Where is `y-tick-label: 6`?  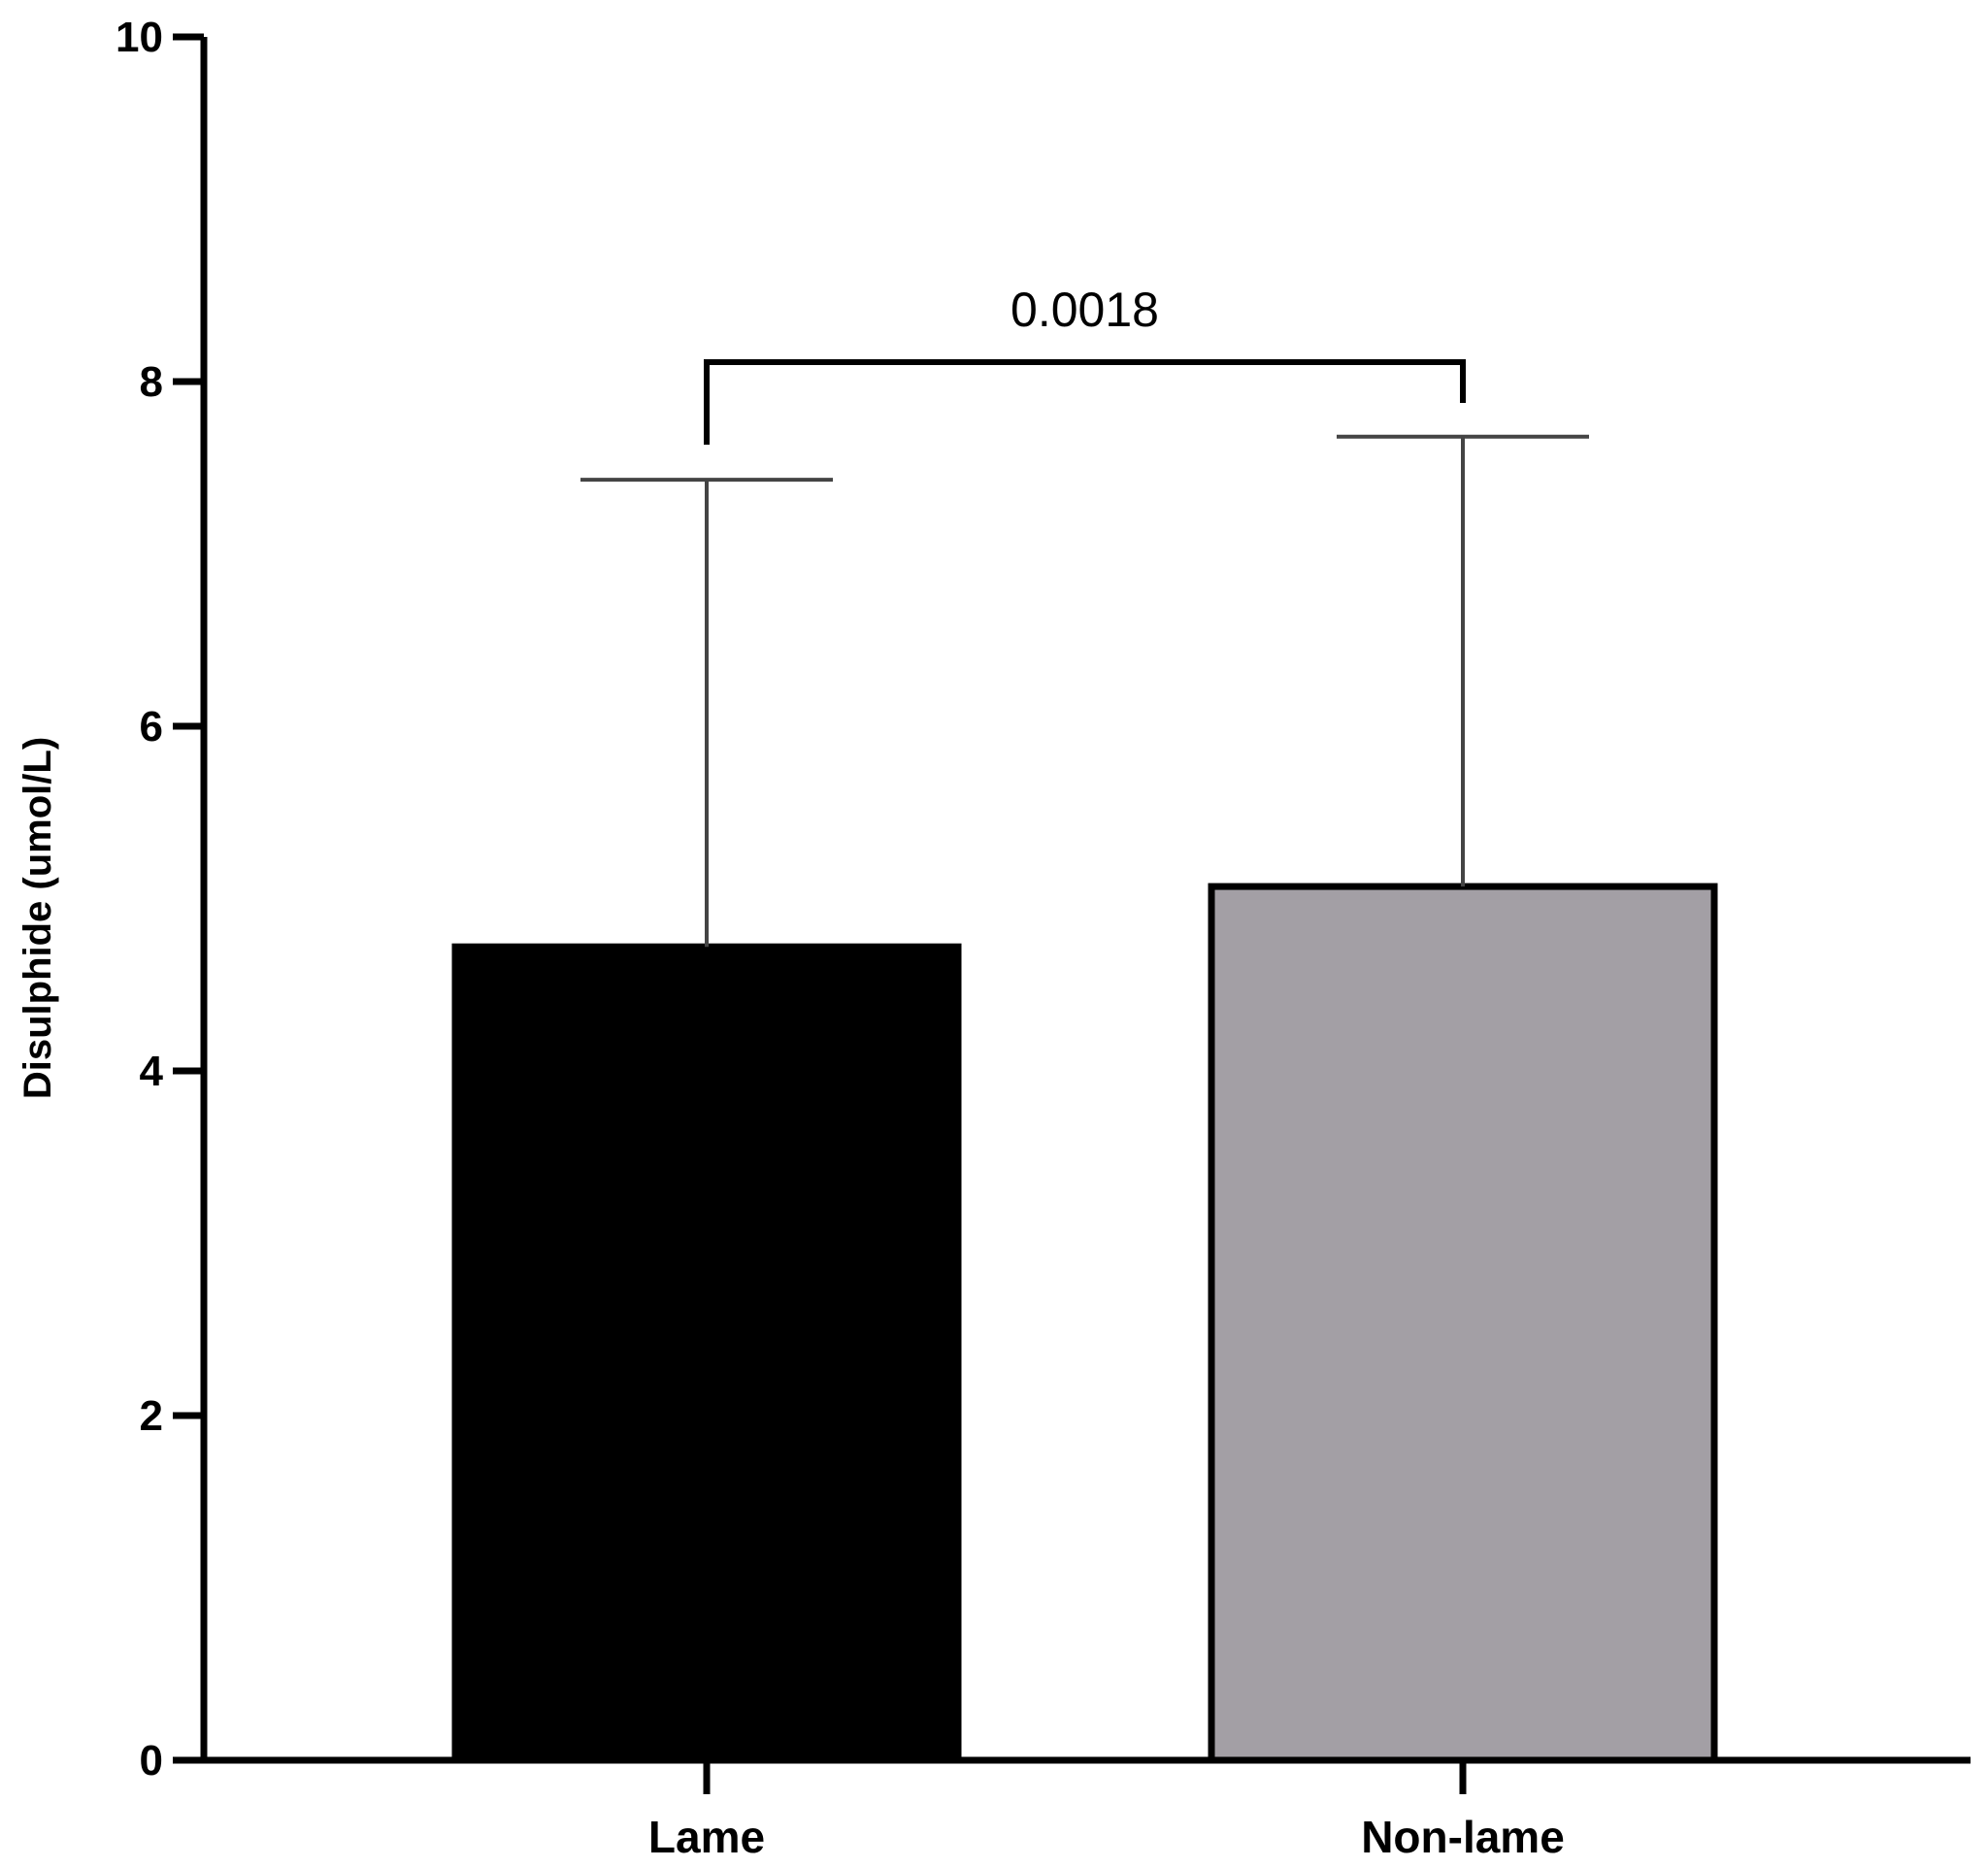 y-tick-label: 6 is located at coordinates (151, 727).